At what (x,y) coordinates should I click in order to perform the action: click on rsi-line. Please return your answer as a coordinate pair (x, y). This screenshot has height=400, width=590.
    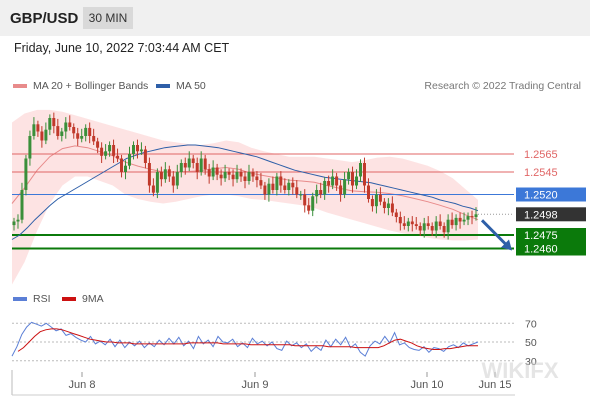
    Looking at the image, I should click on (245, 339).